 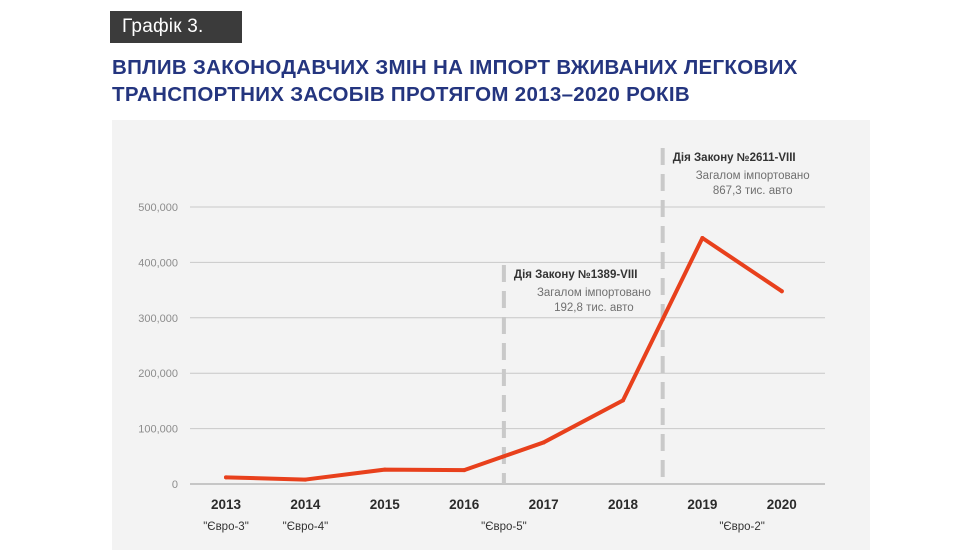 What do you see at coordinates (464, 504) in the screenshot?
I see `x-tick-label: 2016` at bounding box center [464, 504].